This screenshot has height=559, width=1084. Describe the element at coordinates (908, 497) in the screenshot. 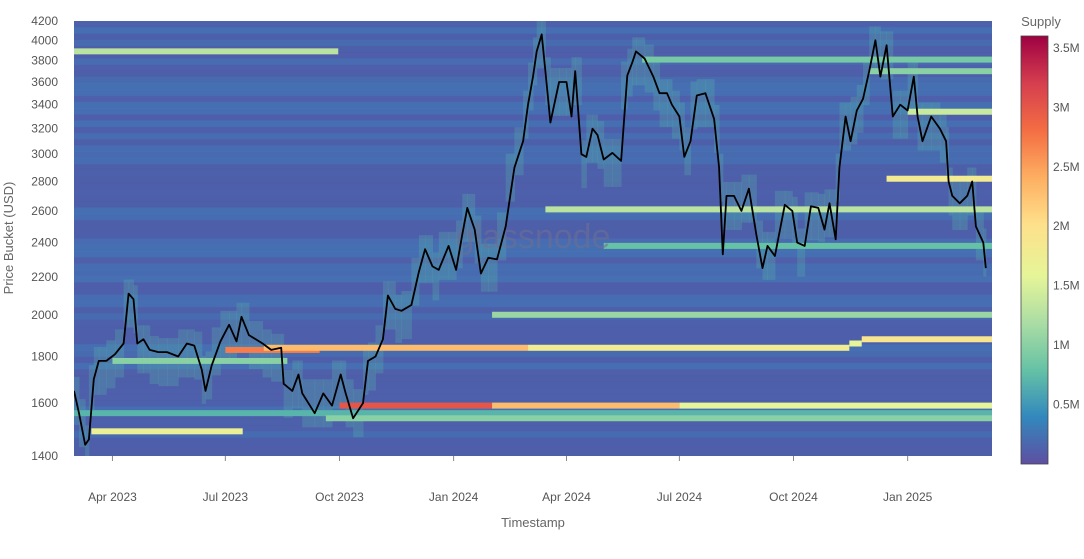

I see `x-tick-label: Jan 2025` at that location.